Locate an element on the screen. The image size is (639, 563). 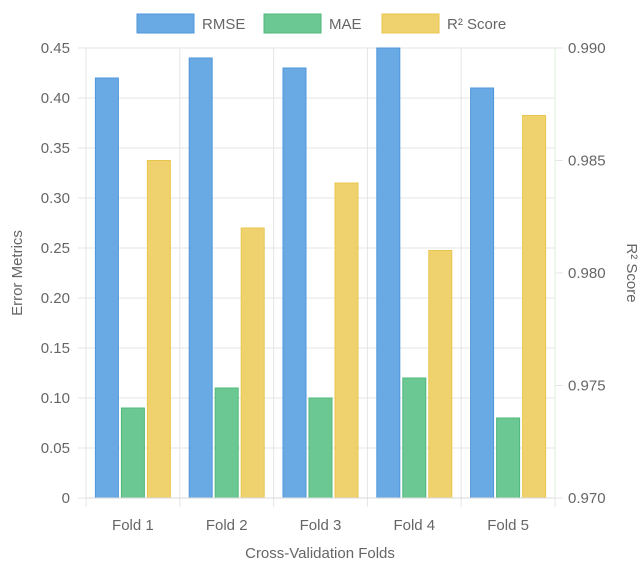
left-tick-label: 0.45 is located at coordinates (55, 48).